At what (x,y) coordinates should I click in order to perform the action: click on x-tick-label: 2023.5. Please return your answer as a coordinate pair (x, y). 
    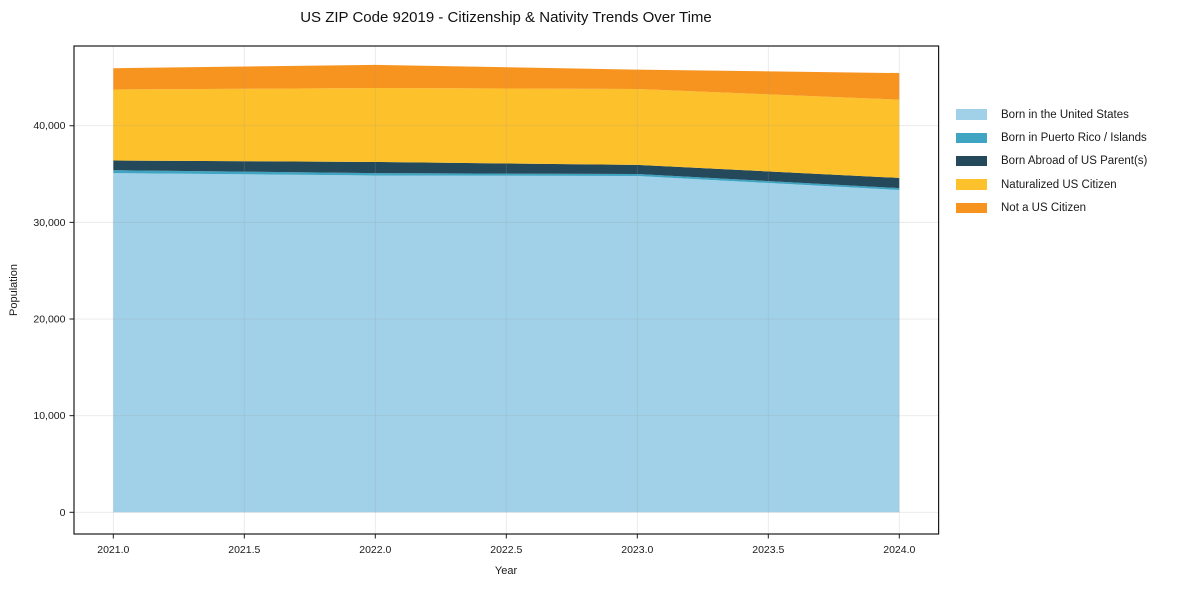
    Looking at the image, I should click on (768, 550).